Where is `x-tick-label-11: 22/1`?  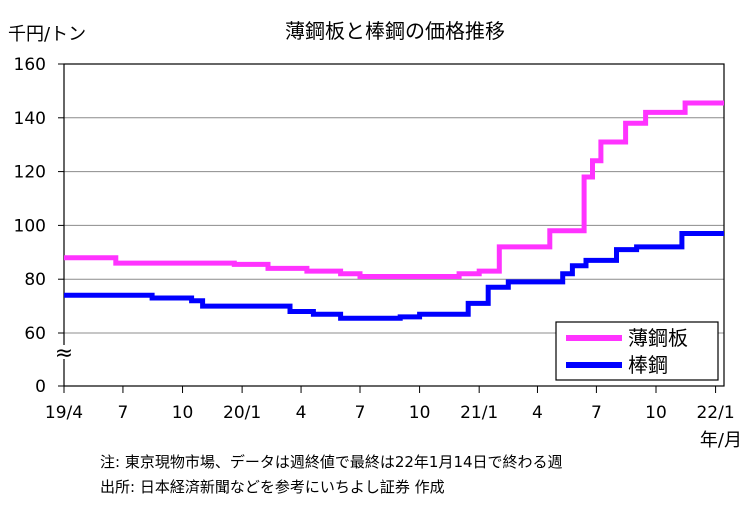 x-tick-label-11: 22/1 is located at coordinates (715, 413).